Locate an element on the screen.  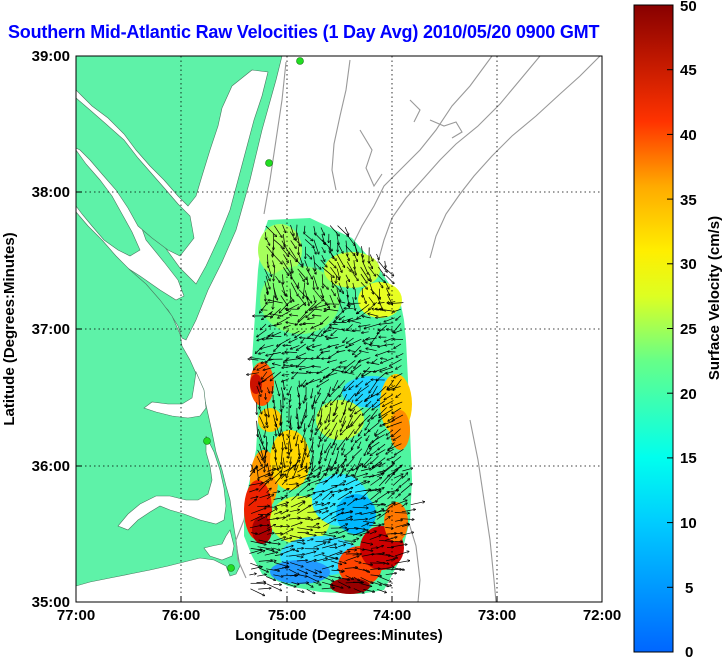
colorbar-tick-label: 35 is located at coordinates (688, 200).